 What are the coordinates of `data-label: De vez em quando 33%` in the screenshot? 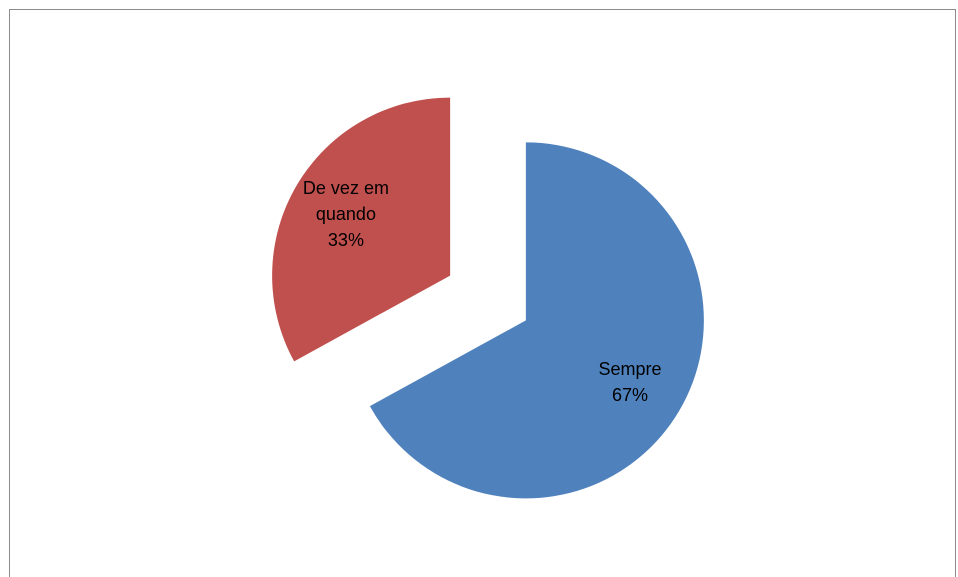 It's located at (346, 214).